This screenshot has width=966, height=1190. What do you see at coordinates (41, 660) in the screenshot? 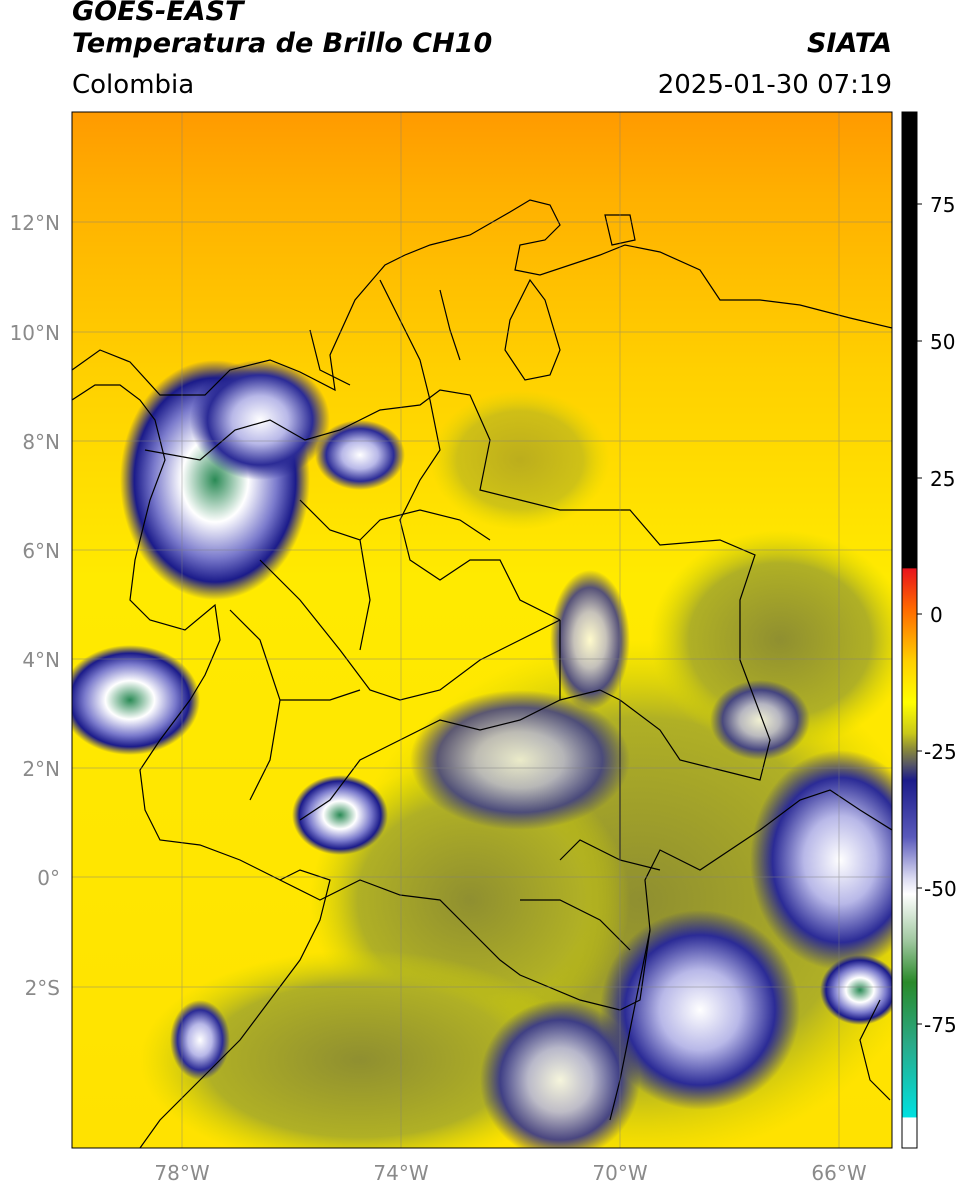
I see `lat-label: 4°N` at bounding box center [41, 660].